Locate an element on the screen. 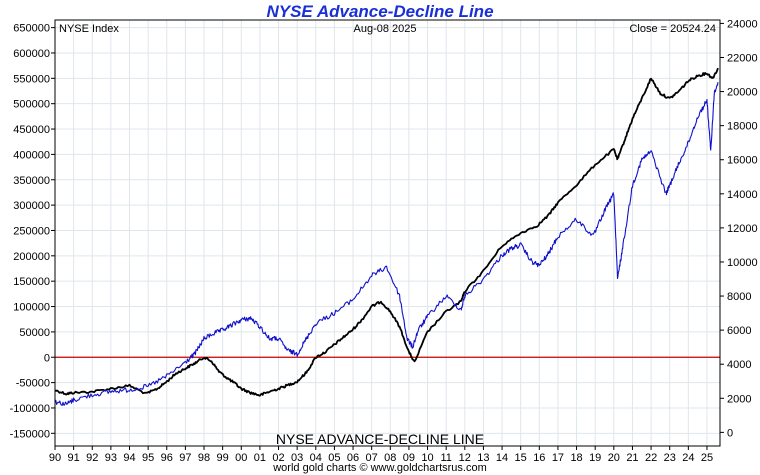  left-tick-label: 550000 is located at coordinates (31, 79).